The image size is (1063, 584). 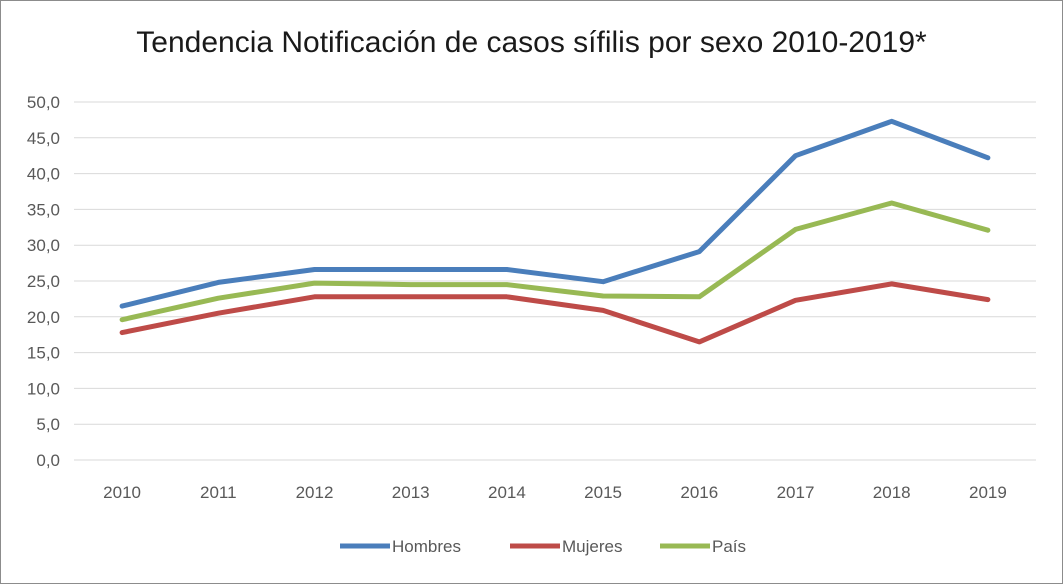 I want to click on y-tick-label: 25,0, so click(x=43, y=281).